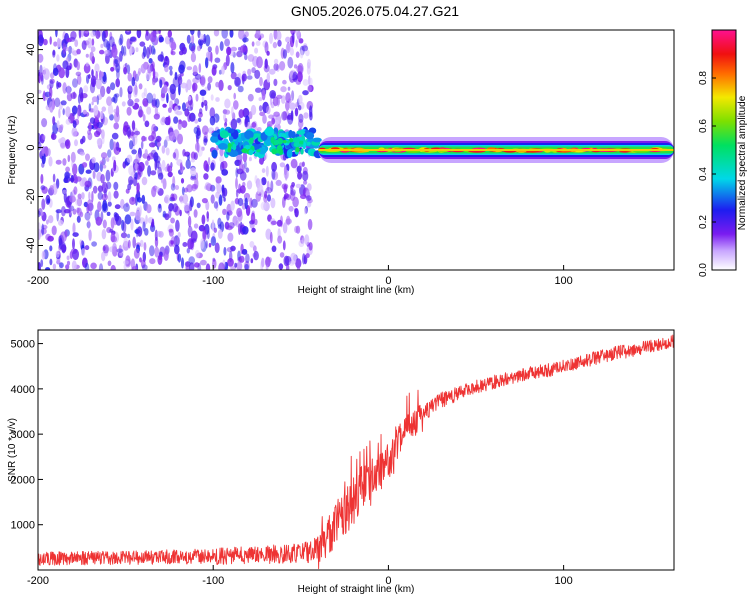 The height and width of the screenshot is (600, 750). Describe the element at coordinates (31, 197) in the screenshot. I see `y-tick-label: -20` at that location.